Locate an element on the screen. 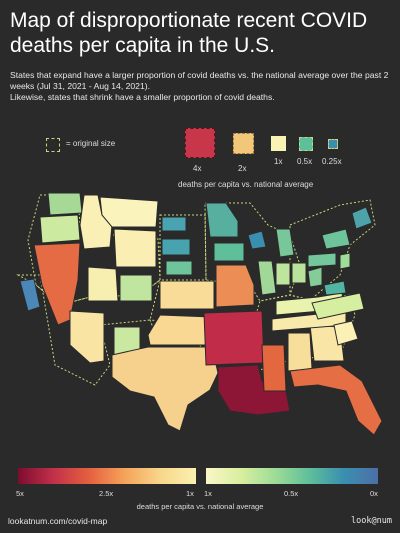 Image resolution: width=400 pixels, height=533 pixels. state-indiana is located at coordinates (283, 274).